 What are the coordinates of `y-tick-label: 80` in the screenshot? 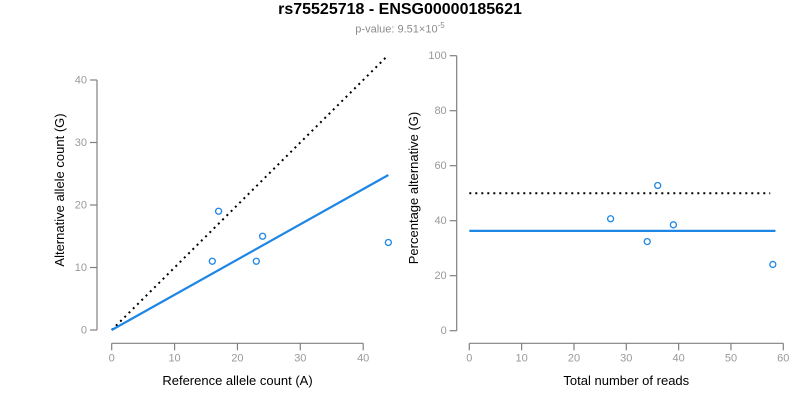 It's located at (440, 111).